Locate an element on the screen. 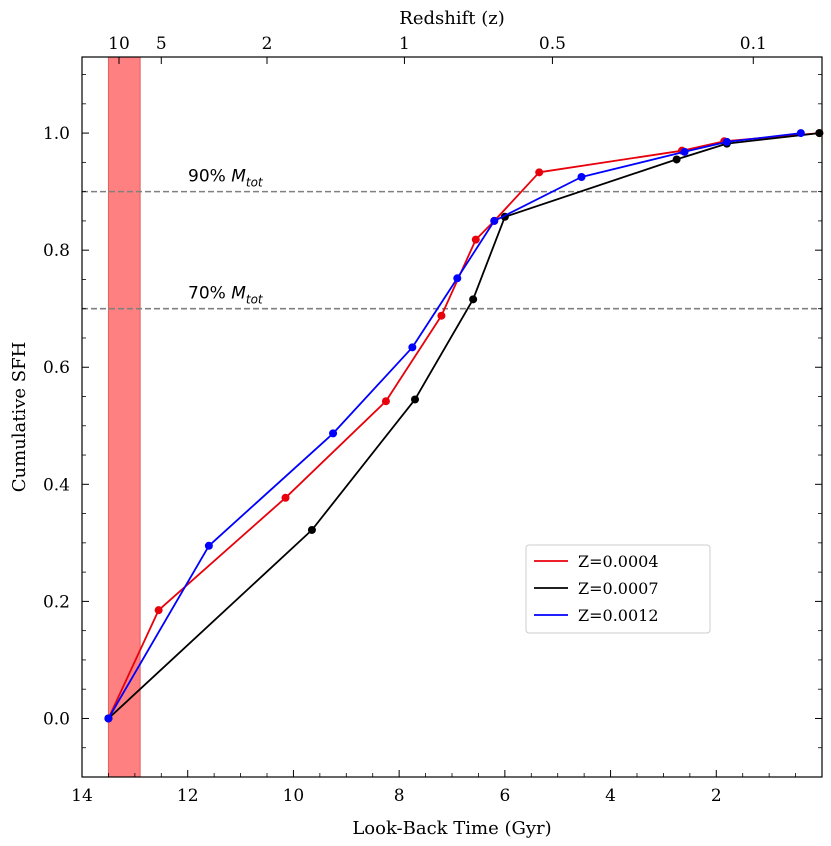 Image resolution: width=831 pixels, height=846 pixels. y-tick-label: 0.8 is located at coordinates (56, 251).